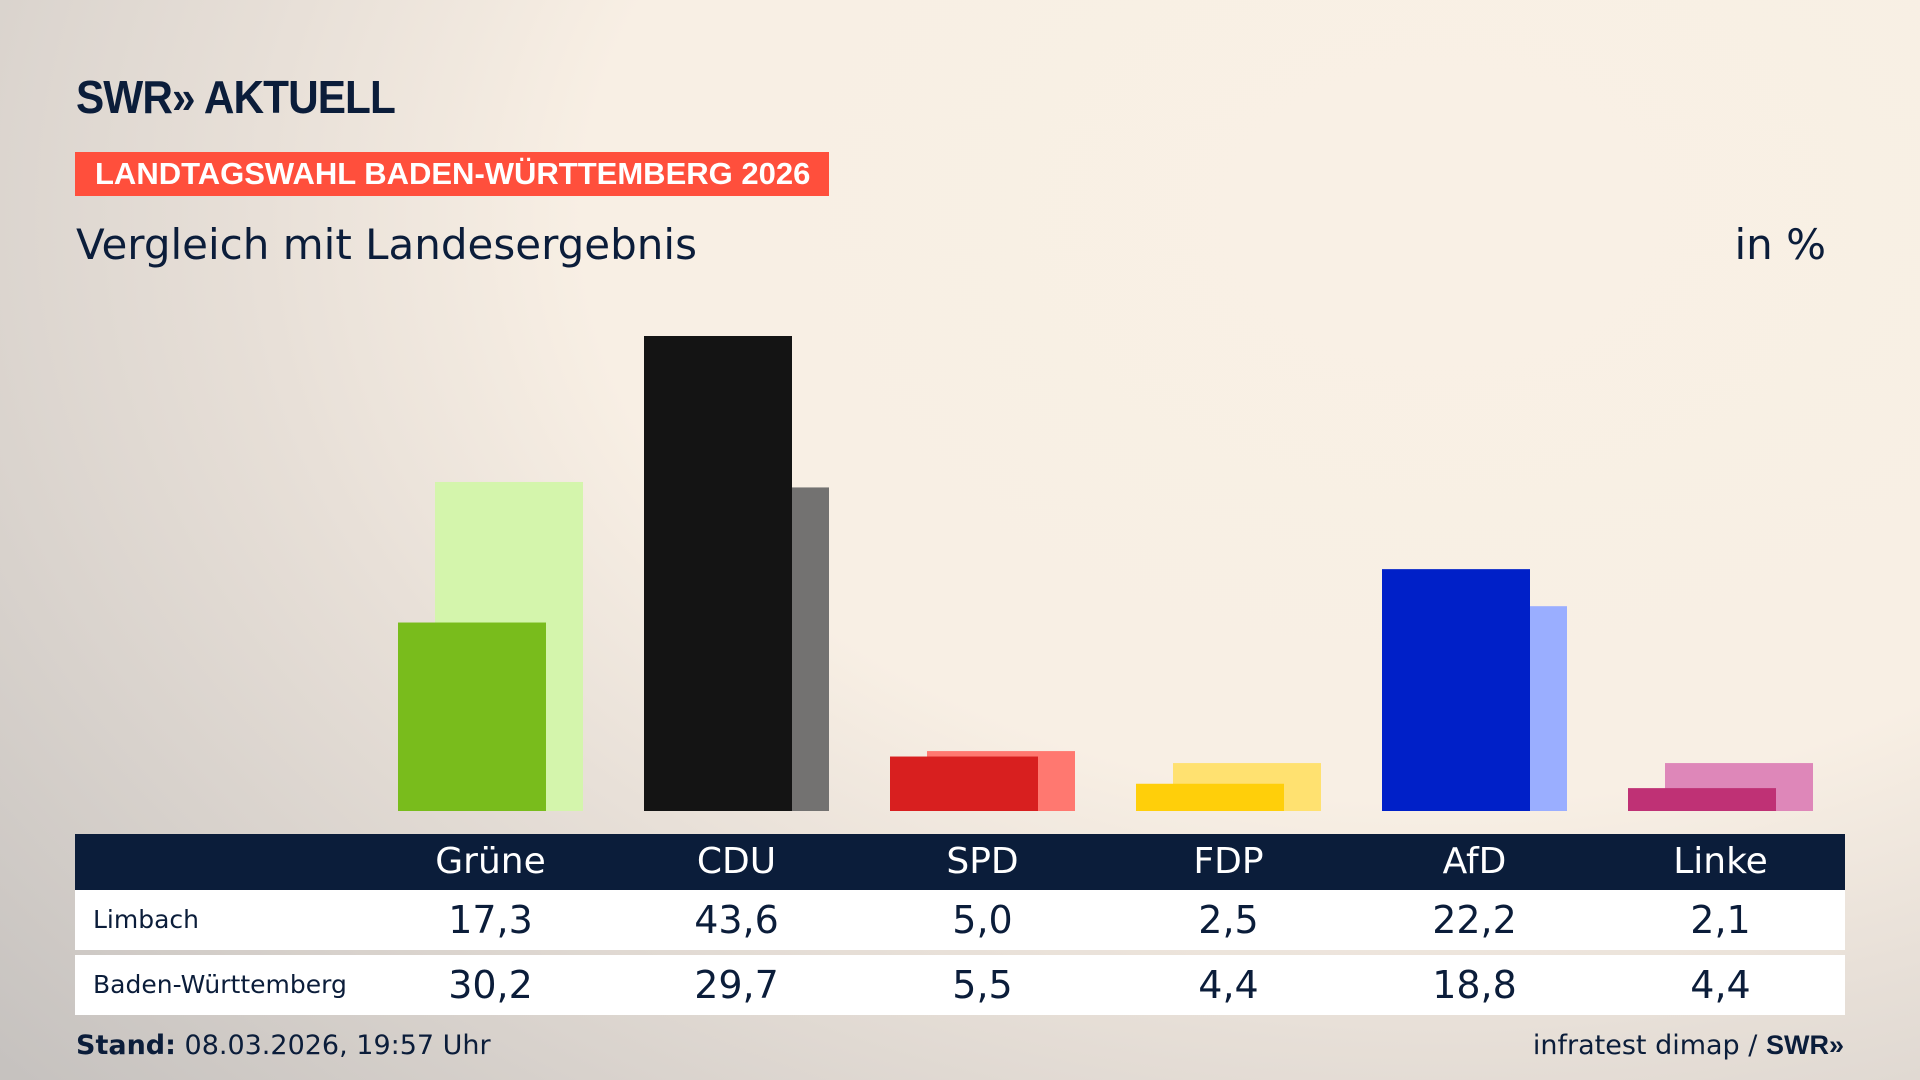 The image size is (1920, 1080). Describe the element at coordinates (1228, 920) in the screenshot. I see `value-cell: 2,5` at that location.